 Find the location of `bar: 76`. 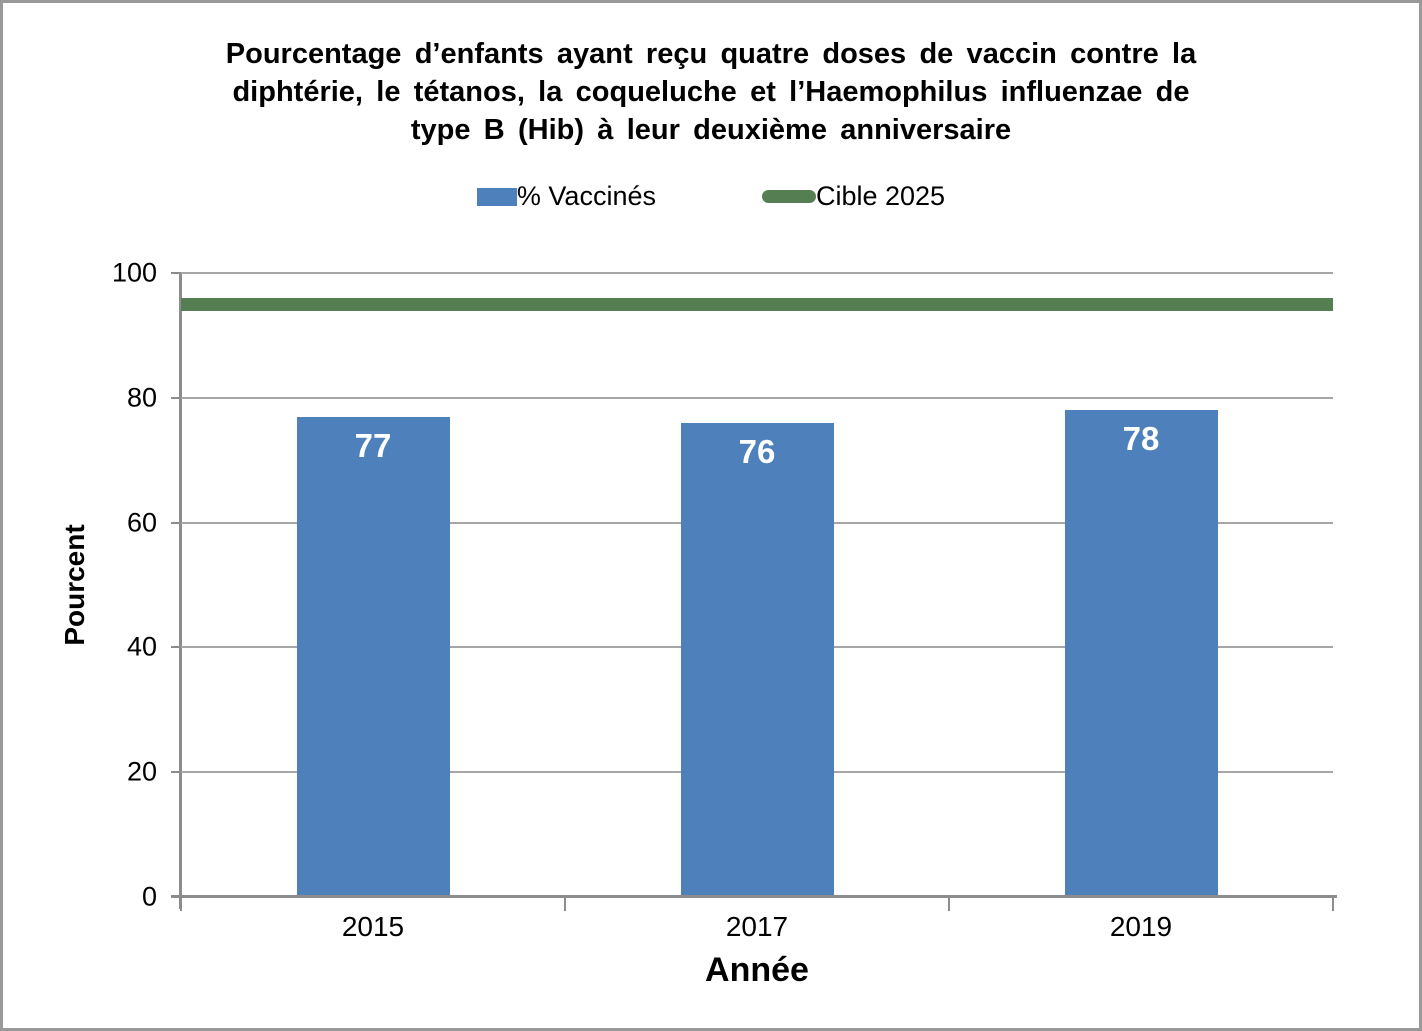

bar: 76 is located at coordinates (757, 659).